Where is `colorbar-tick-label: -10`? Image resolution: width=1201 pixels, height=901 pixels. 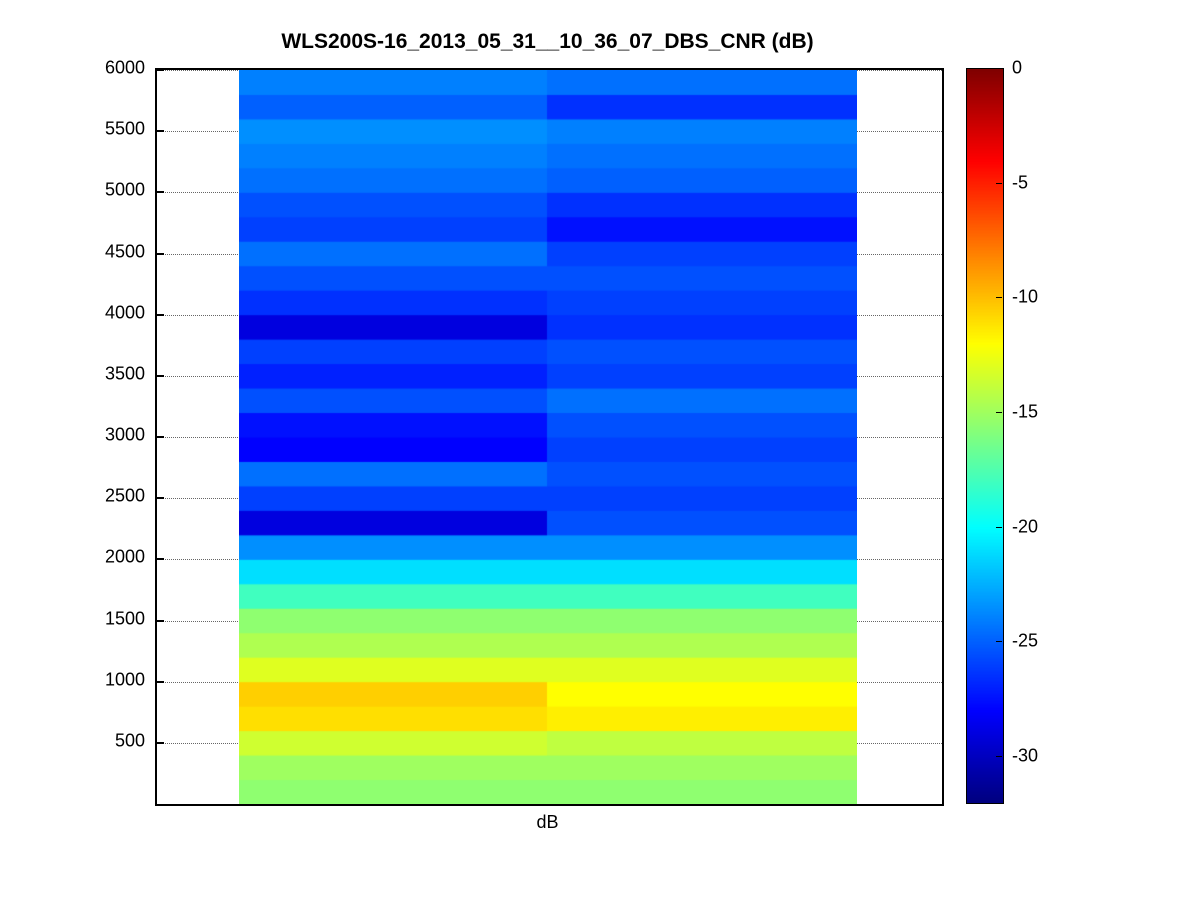 colorbar-tick-label: -10 is located at coordinates (1025, 296).